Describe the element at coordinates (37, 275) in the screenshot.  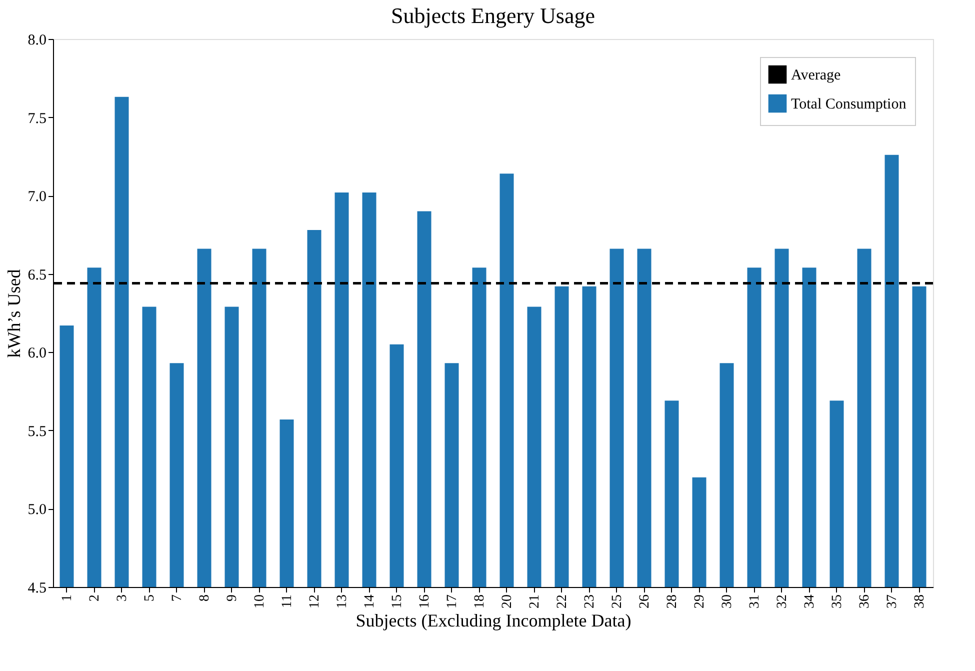
I see `y-tick-label: 6.5` at that location.